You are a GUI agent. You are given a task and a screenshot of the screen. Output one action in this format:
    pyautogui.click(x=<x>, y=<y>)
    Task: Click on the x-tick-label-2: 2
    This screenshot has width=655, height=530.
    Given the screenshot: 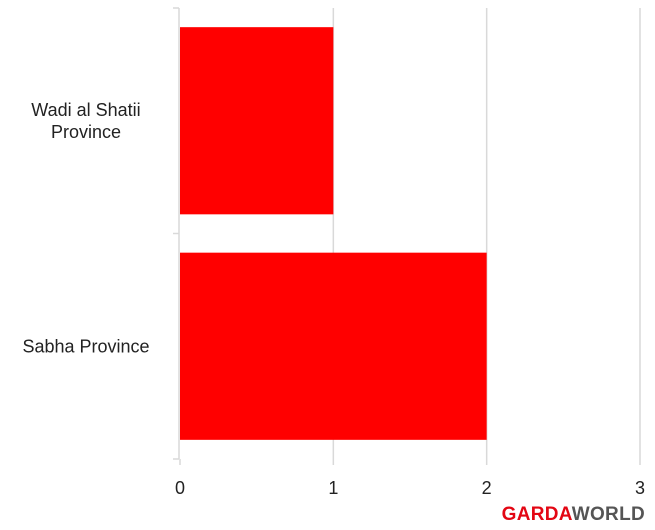 What is the action you would take?
    pyautogui.click(x=487, y=488)
    